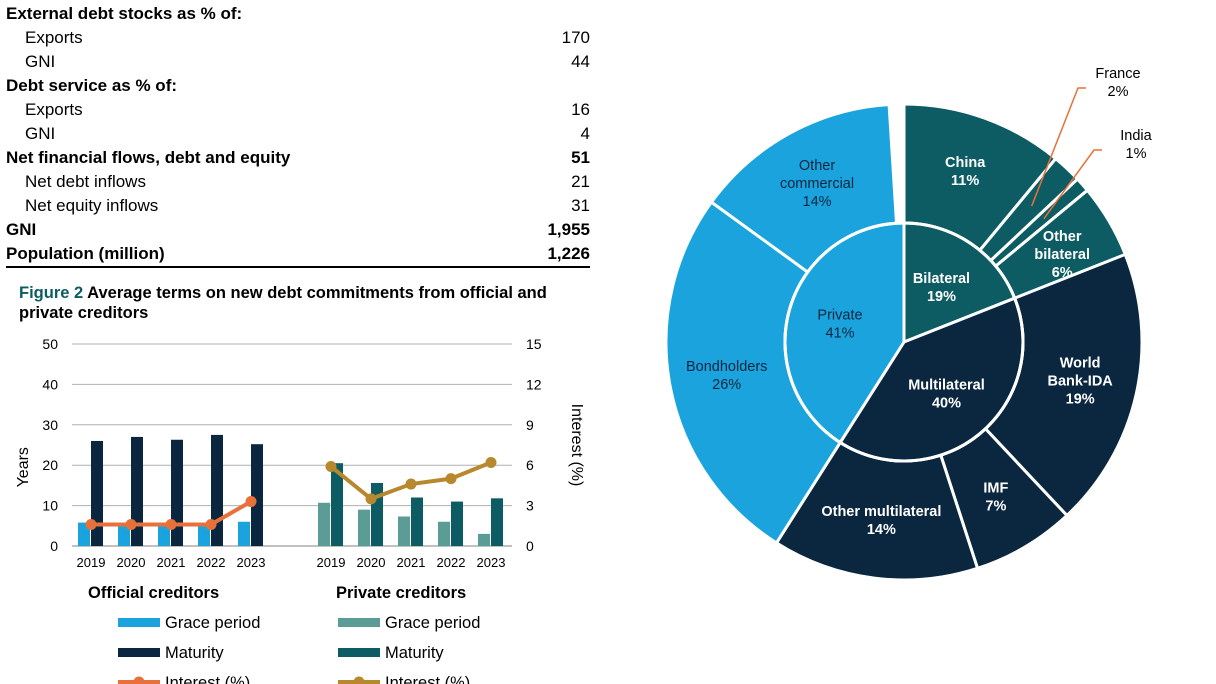  Describe the element at coordinates (881, 530) in the screenshot. I see `outer-label-other-multilateral-line: 14%` at that location.